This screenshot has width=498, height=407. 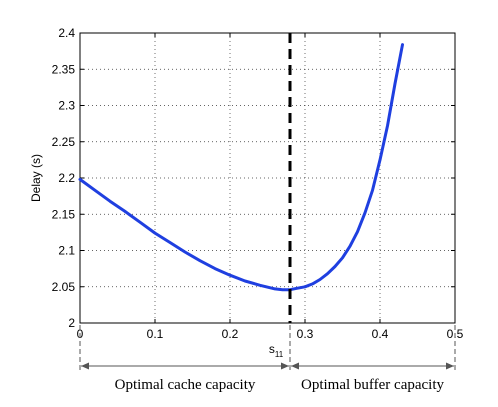 What do you see at coordinates (64, 69) in the screenshot?
I see `y-tick-label: 2.35` at bounding box center [64, 69].